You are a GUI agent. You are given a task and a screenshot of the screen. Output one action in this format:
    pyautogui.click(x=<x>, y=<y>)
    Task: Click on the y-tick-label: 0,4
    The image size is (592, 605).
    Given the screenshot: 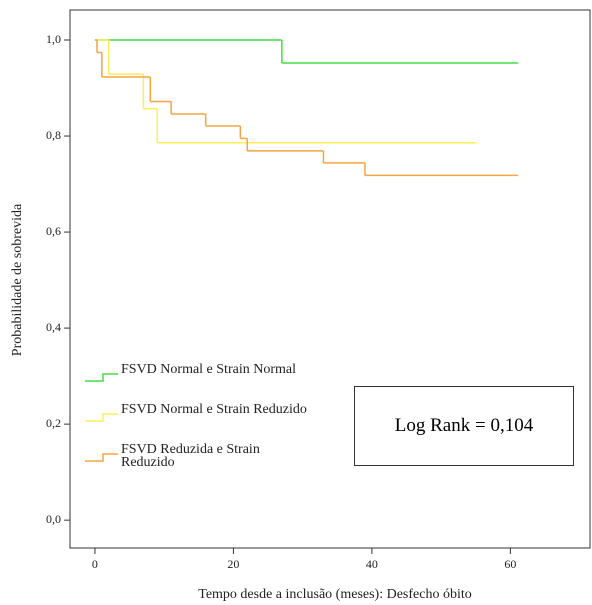 What is the action you would take?
    pyautogui.click(x=53, y=327)
    